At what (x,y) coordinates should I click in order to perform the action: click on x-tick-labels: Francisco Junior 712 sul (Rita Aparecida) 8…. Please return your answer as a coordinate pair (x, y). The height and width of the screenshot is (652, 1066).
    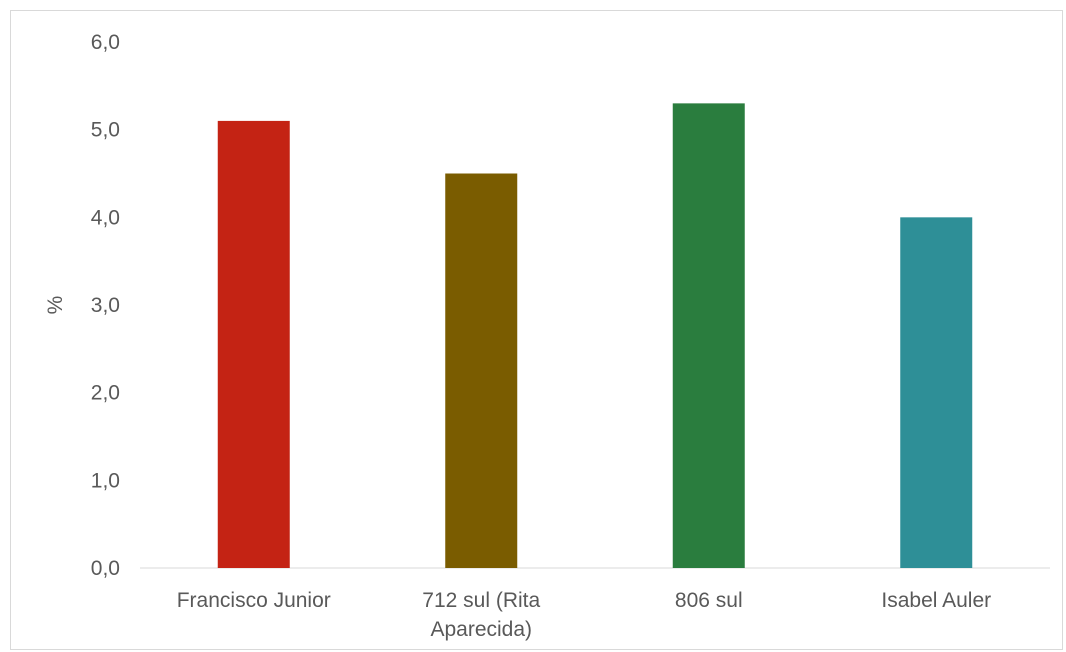
    Looking at the image, I should click on (584, 615).